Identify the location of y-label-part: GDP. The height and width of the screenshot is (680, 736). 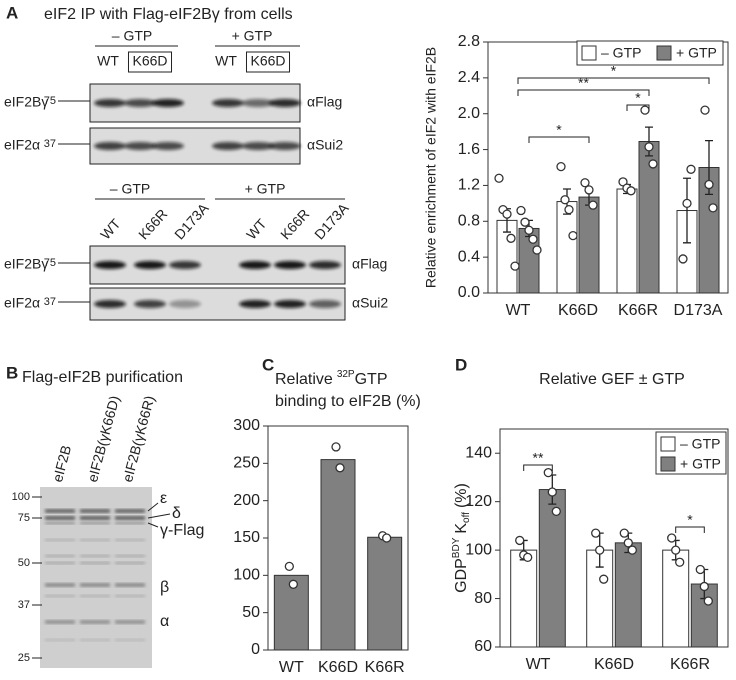
(461, 575).